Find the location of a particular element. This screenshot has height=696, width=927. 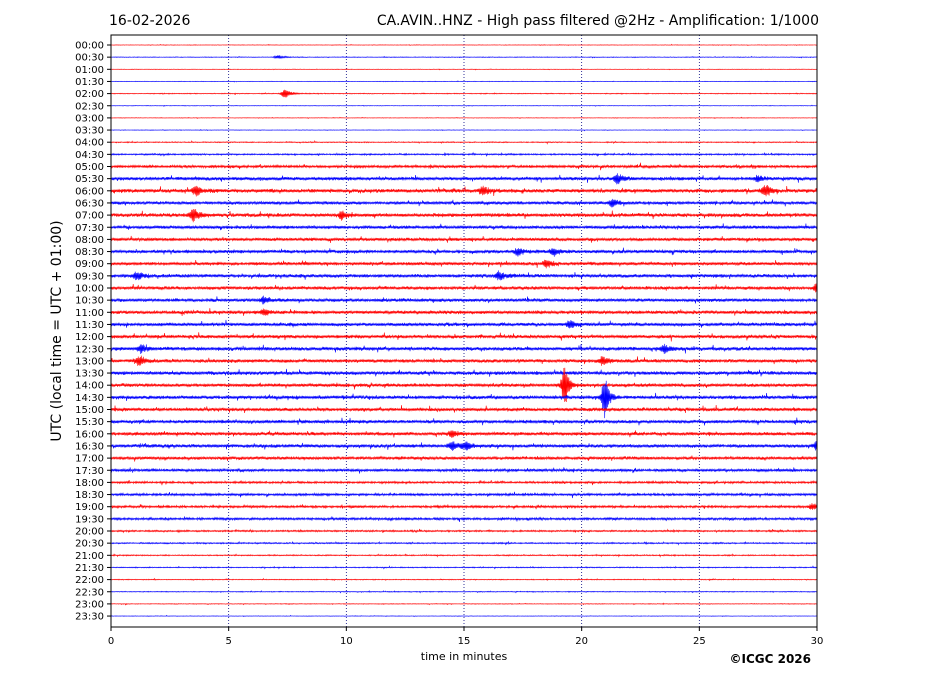

row-label: 23:30 is located at coordinates (89, 617).